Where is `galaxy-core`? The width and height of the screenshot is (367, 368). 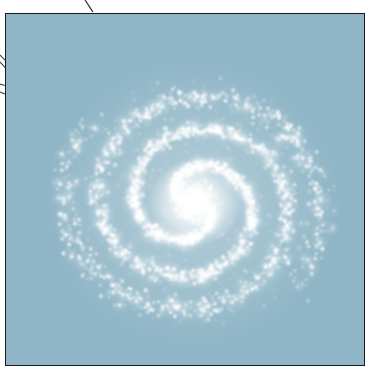
galaxy-core is located at coordinates (195, 203).